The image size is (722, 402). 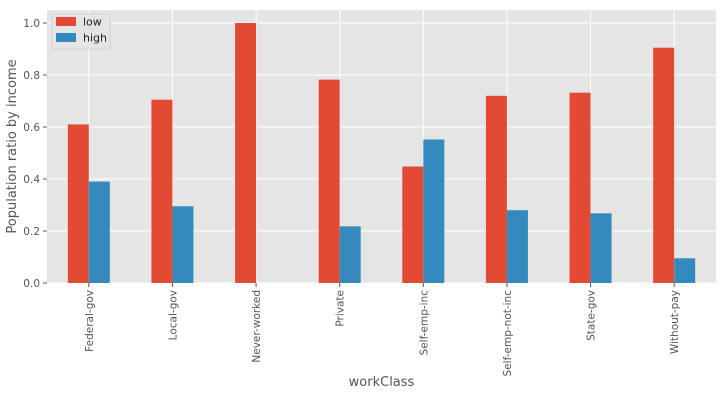 What do you see at coordinates (675, 322) in the screenshot?
I see `x-tick-label: Without-pay` at bounding box center [675, 322].